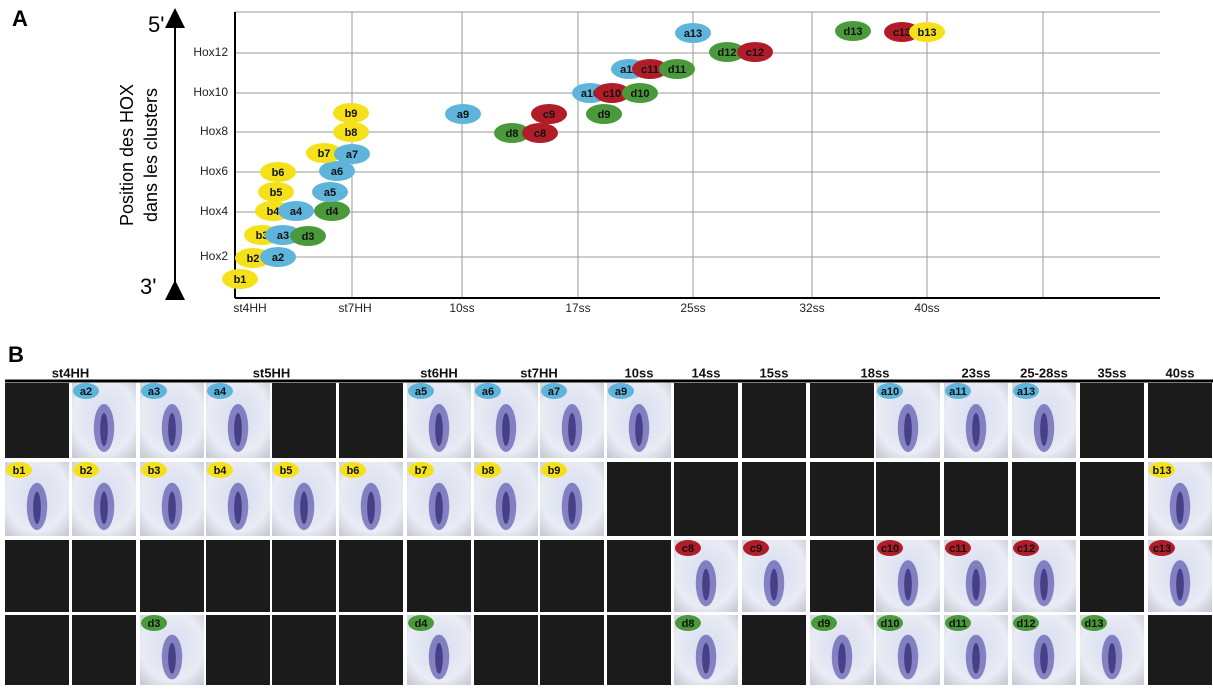 The height and width of the screenshot is (690, 1213). Describe the element at coordinates (958, 549) in the screenshot. I see `cell-label: c11` at that location.